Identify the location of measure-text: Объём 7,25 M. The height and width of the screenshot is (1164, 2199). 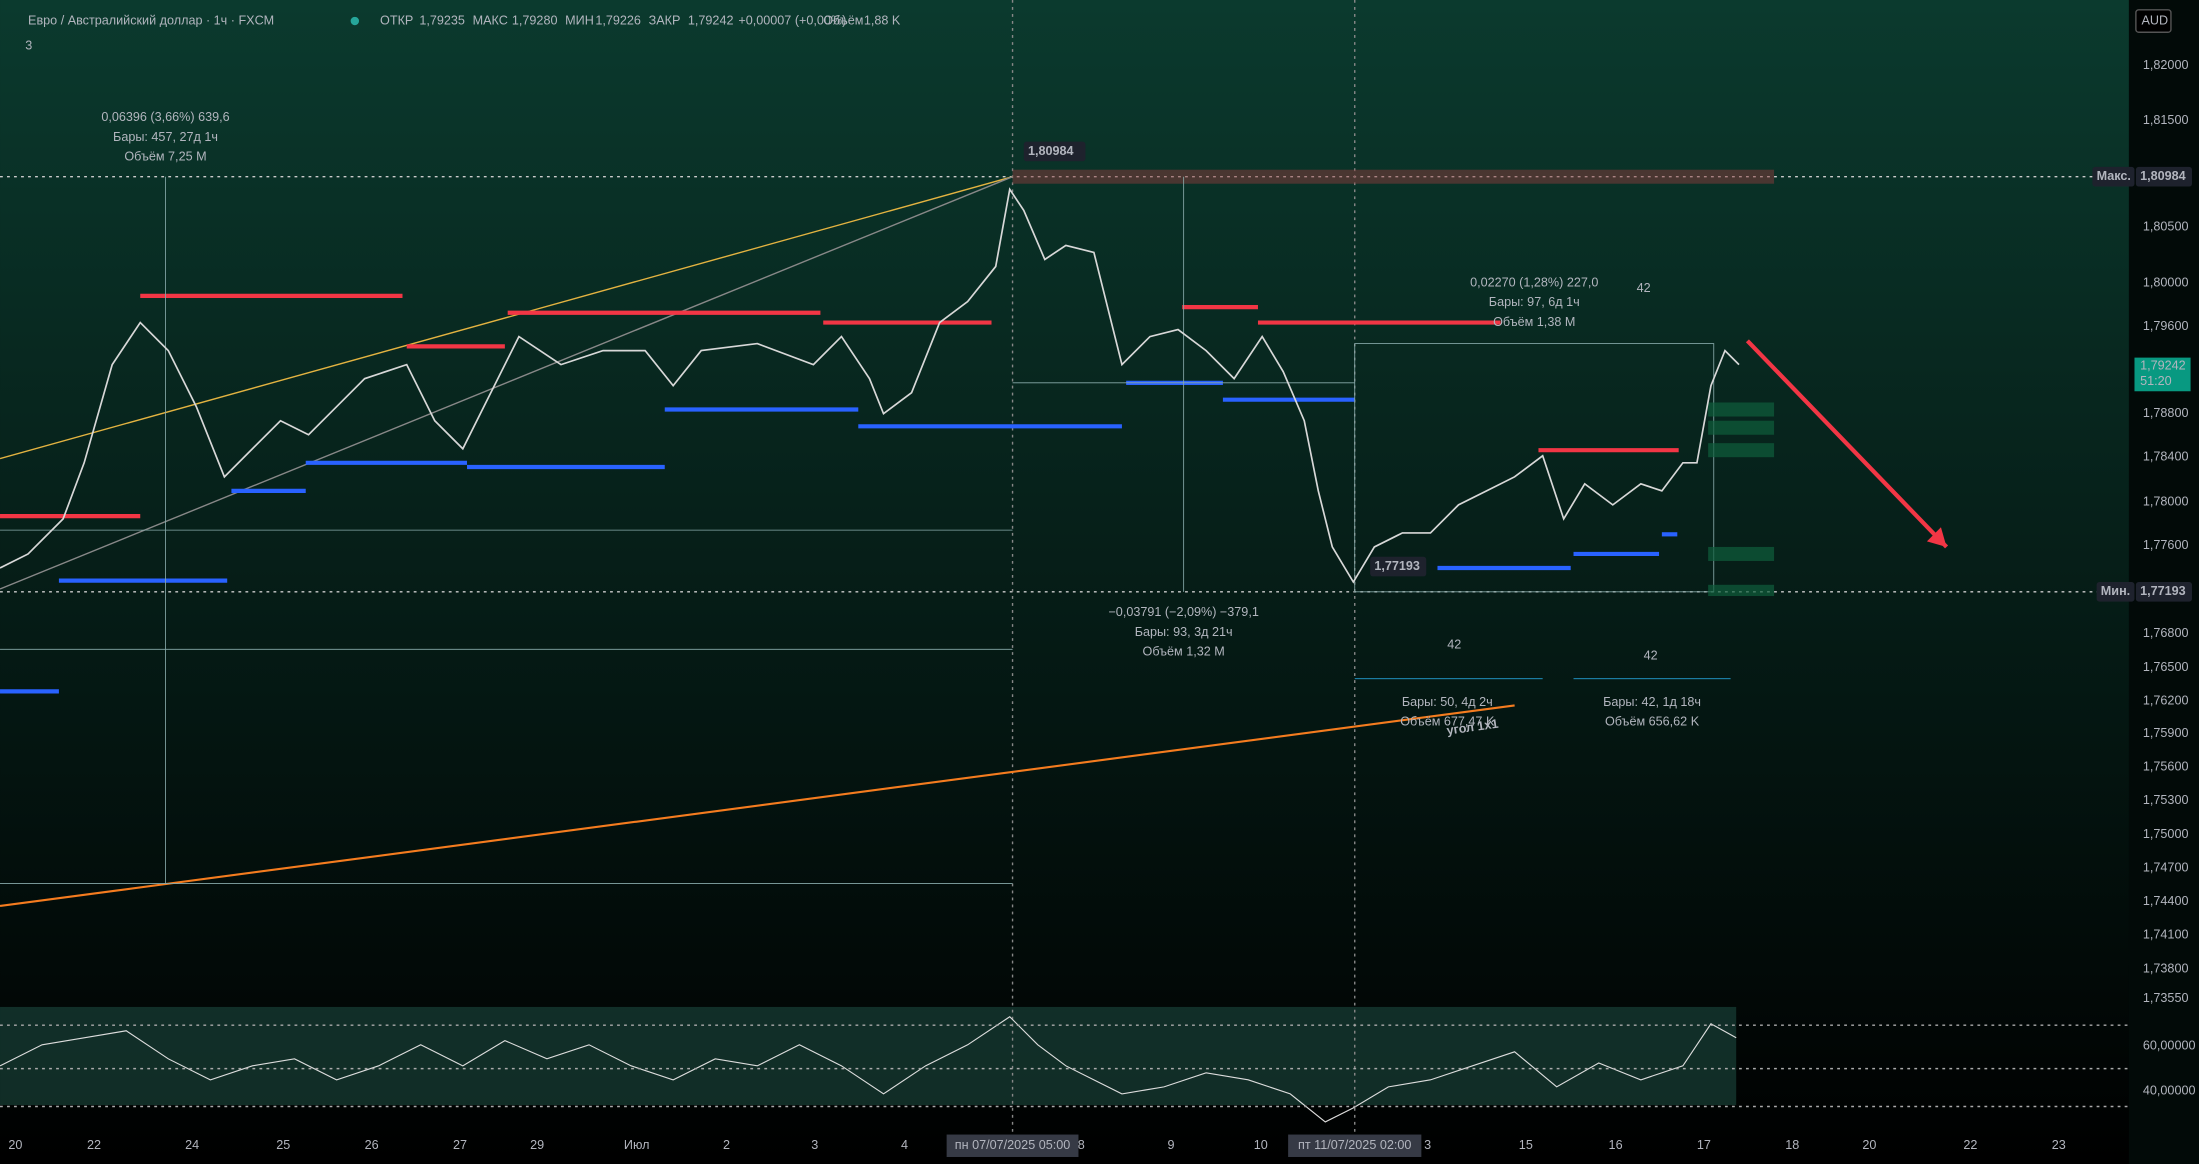
(165, 156).